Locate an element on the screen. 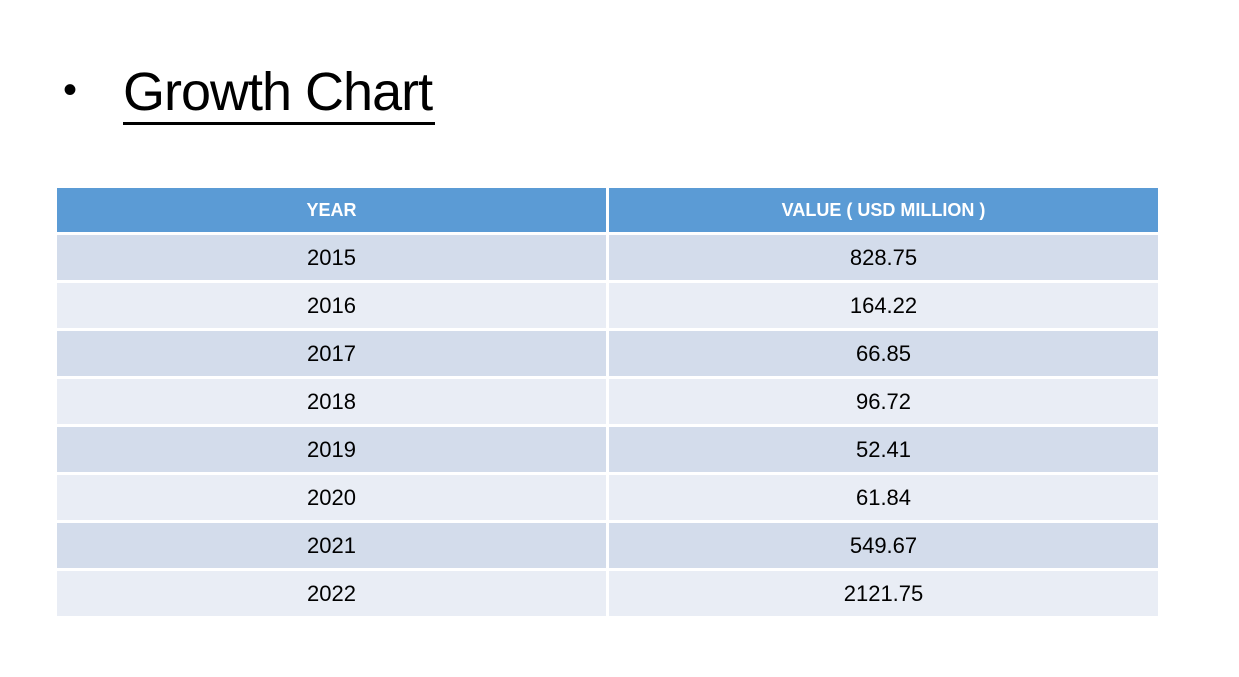  value-cell: 2121.75 is located at coordinates (883, 595).